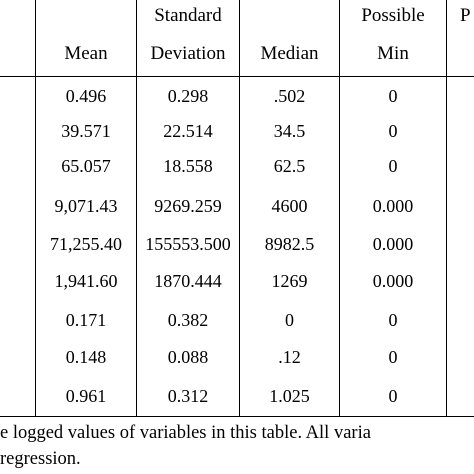 This screenshot has height=474, width=474. I want to click on cell-median: 4600, so click(289, 206).